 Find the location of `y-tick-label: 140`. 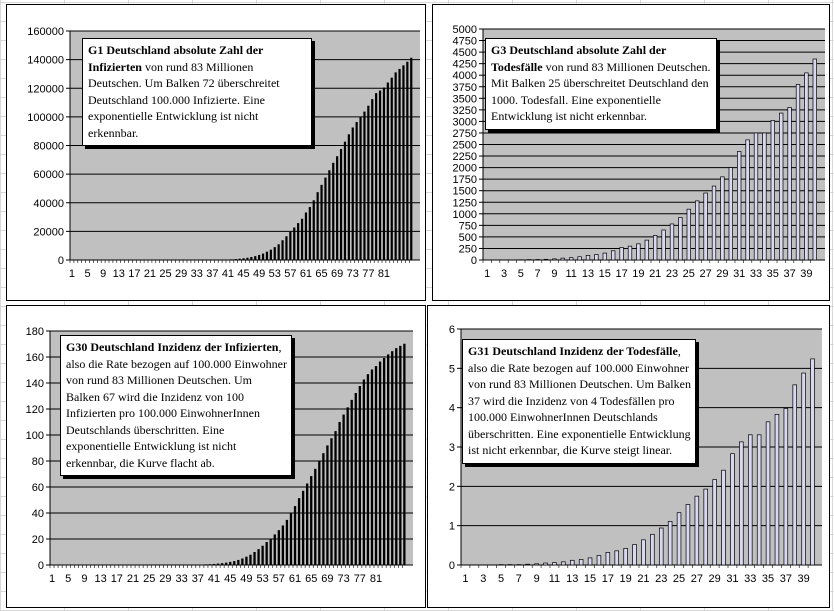

y-tick-label: 140 is located at coordinates (35, 384).